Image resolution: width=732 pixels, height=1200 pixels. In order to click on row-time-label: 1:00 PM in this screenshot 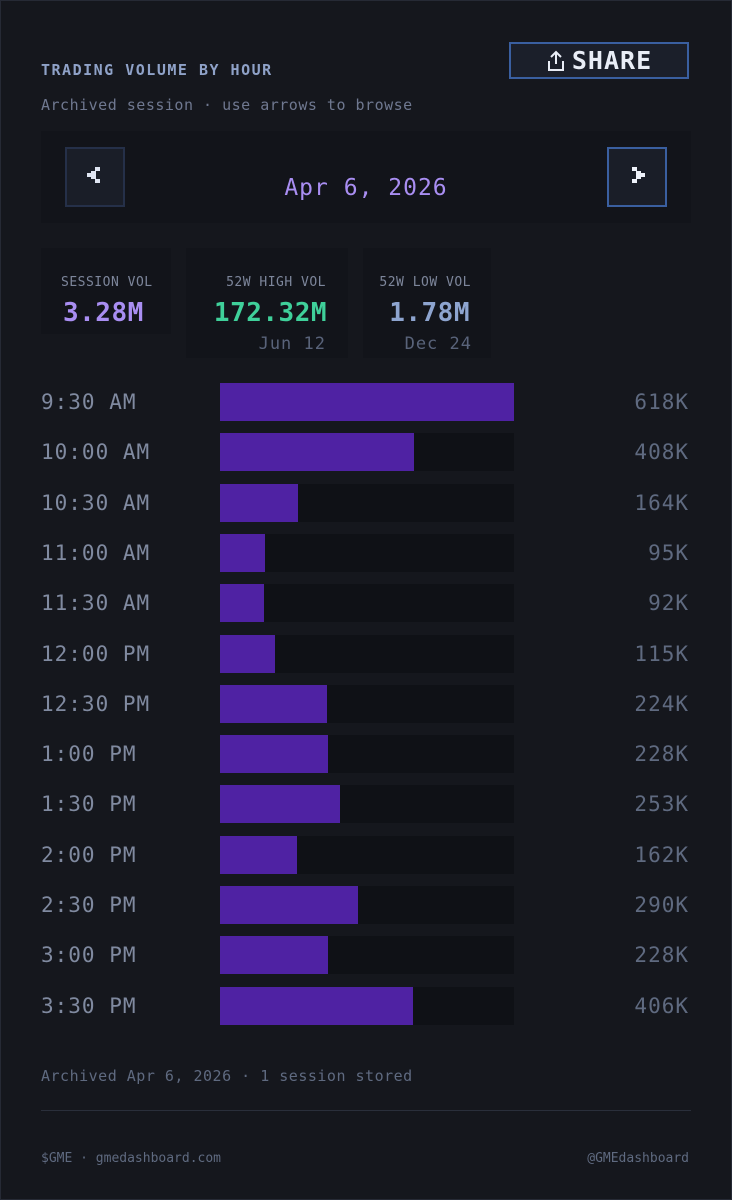, I will do `click(89, 754)`.